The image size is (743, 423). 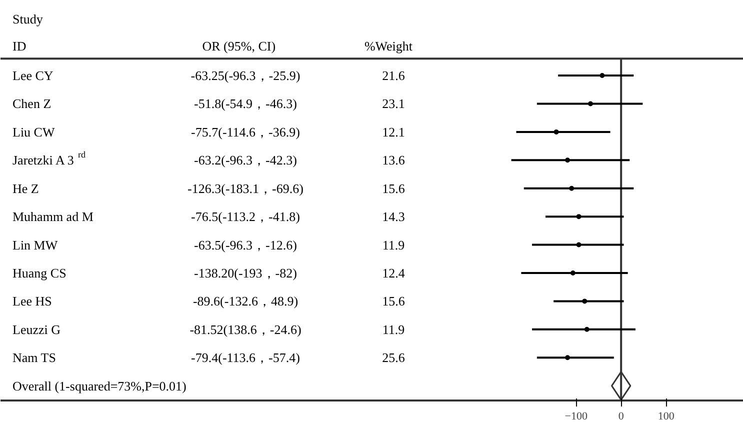 What do you see at coordinates (393, 104) in the screenshot?
I see `annotation: 23.1` at bounding box center [393, 104].